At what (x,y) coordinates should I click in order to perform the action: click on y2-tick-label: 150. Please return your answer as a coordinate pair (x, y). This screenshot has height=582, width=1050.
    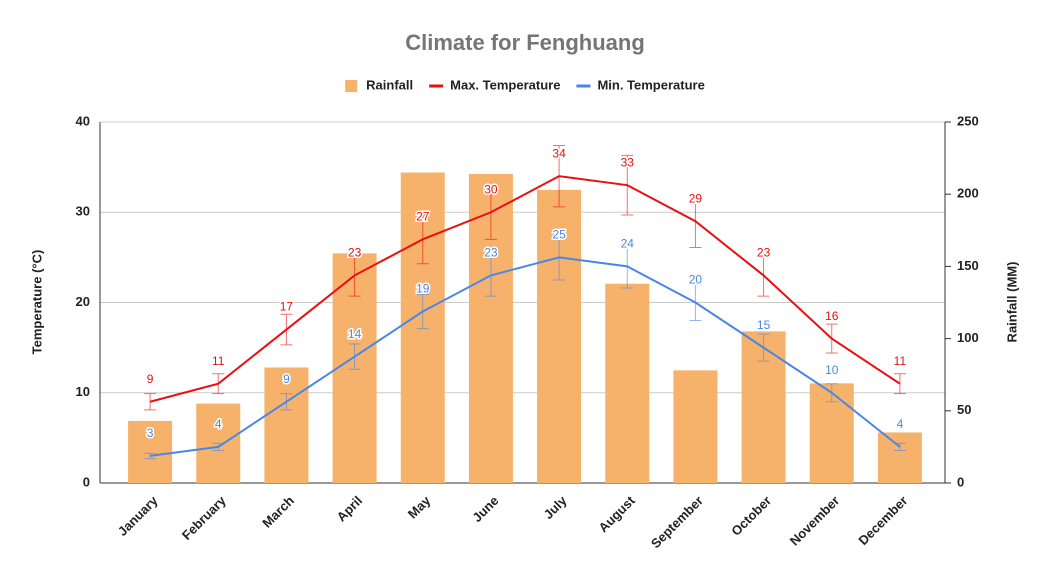
    Looking at the image, I should click on (968, 265).